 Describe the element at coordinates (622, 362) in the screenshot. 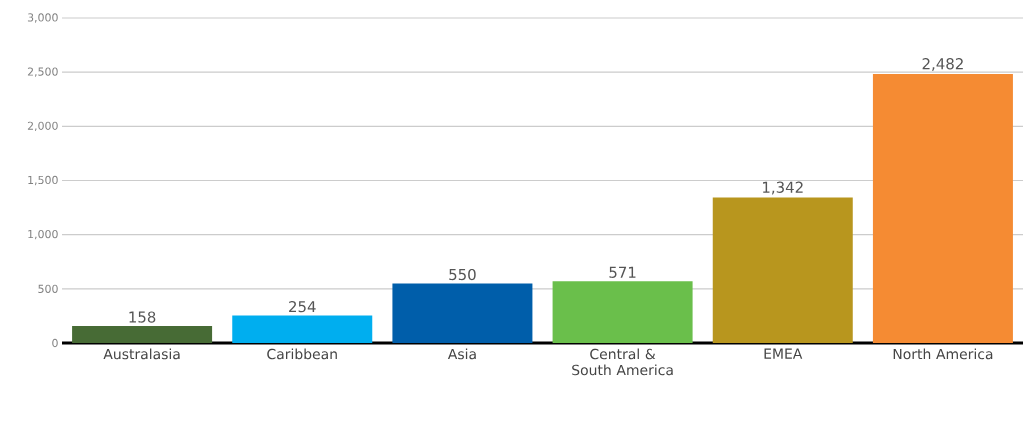

I see `x-tick-label: Central & South America` at that location.